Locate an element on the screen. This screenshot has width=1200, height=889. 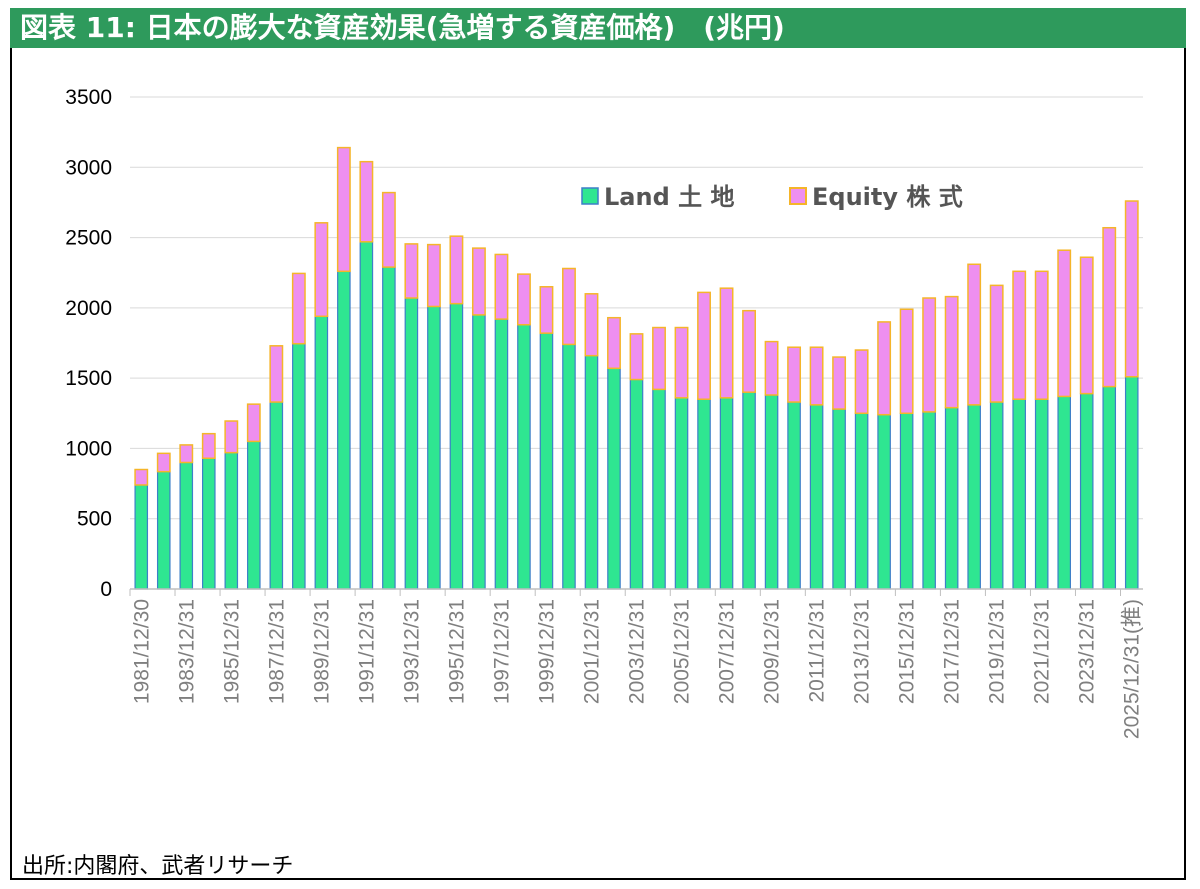
x-tick-label: 1987/12/31 is located at coordinates (276, 651).